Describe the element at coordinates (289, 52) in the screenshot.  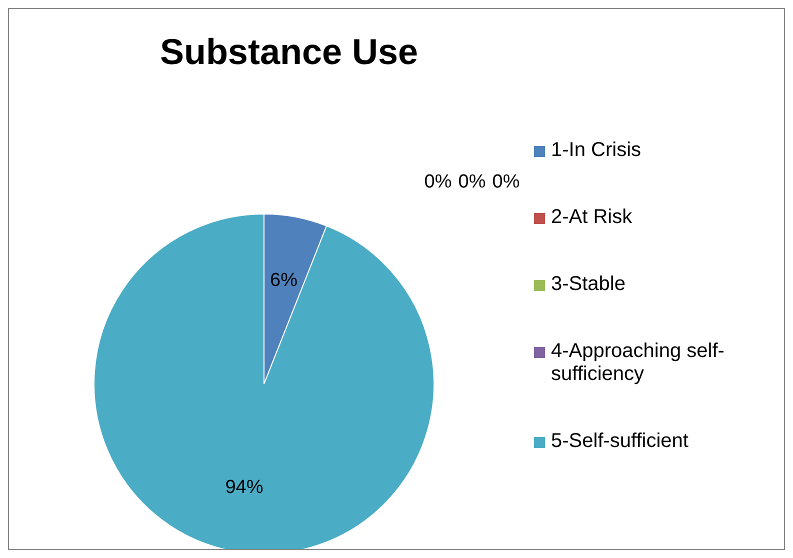
I see `chart-title: Substance Use` at that location.